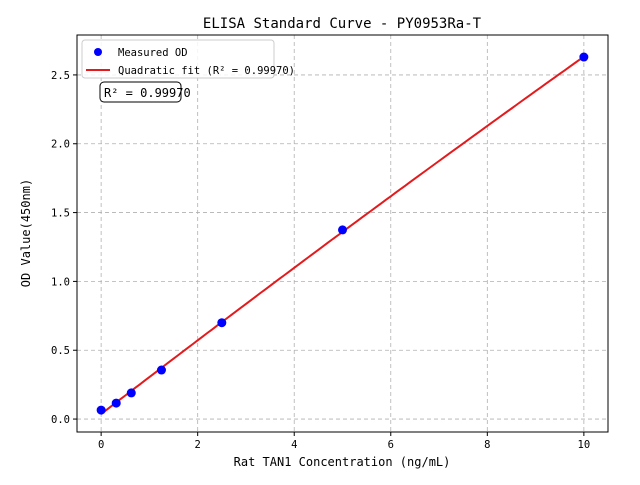 The width and height of the screenshot is (640, 485). Describe the element at coordinates (60, 282) in the screenshot. I see `y-tick-label: 1.0` at that location.